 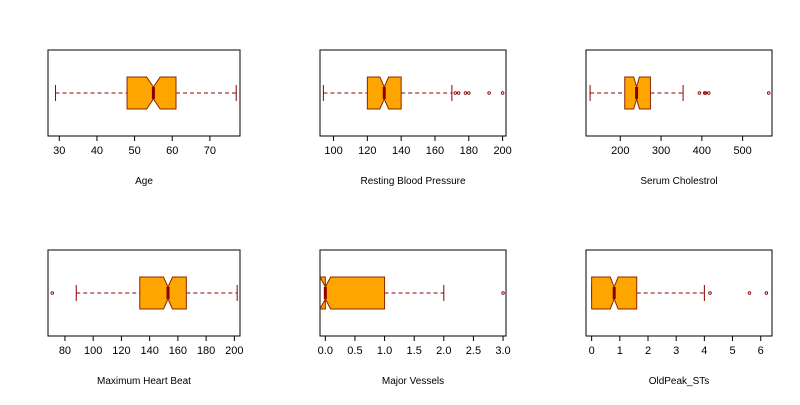 I want to click on x-tick-label: 1, so click(x=620, y=351).